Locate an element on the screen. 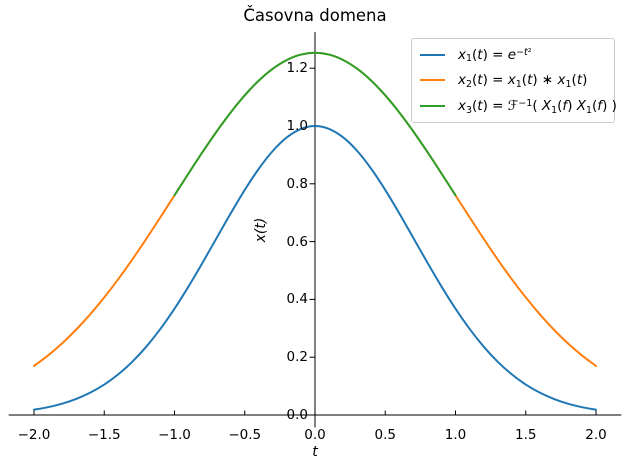 This screenshot has width=630, height=469. x-tick-label: −1.5 is located at coordinates (104, 435).